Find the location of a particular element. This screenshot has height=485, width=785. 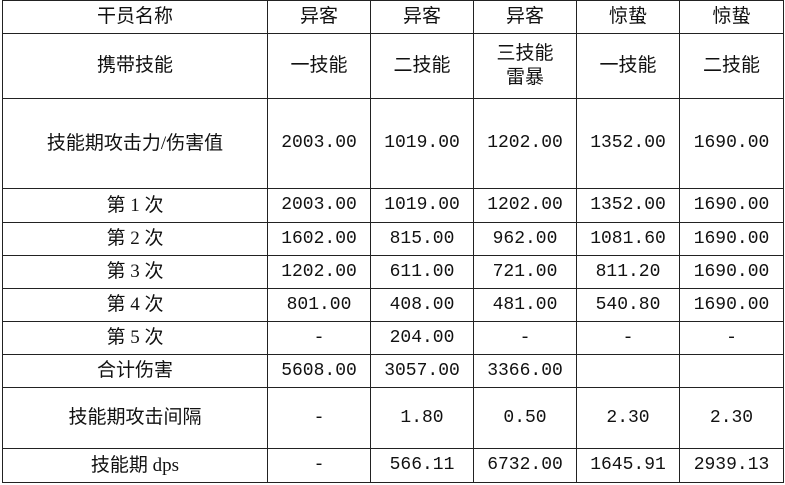

row-label: 第 3 次 is located at coordinates (135, 272).